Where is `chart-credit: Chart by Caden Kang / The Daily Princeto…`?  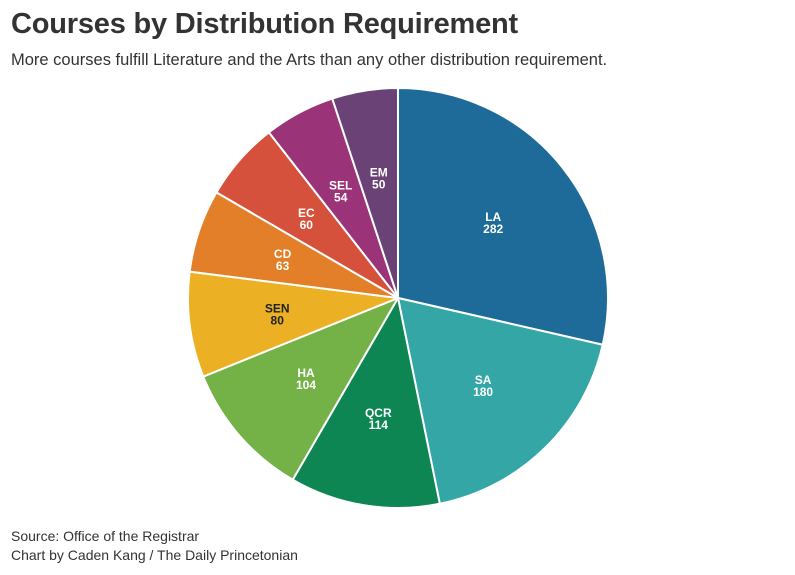
chart-credit: Chart by Caden Kang / The Daily Princeto… is located at coordinates (154, 555).